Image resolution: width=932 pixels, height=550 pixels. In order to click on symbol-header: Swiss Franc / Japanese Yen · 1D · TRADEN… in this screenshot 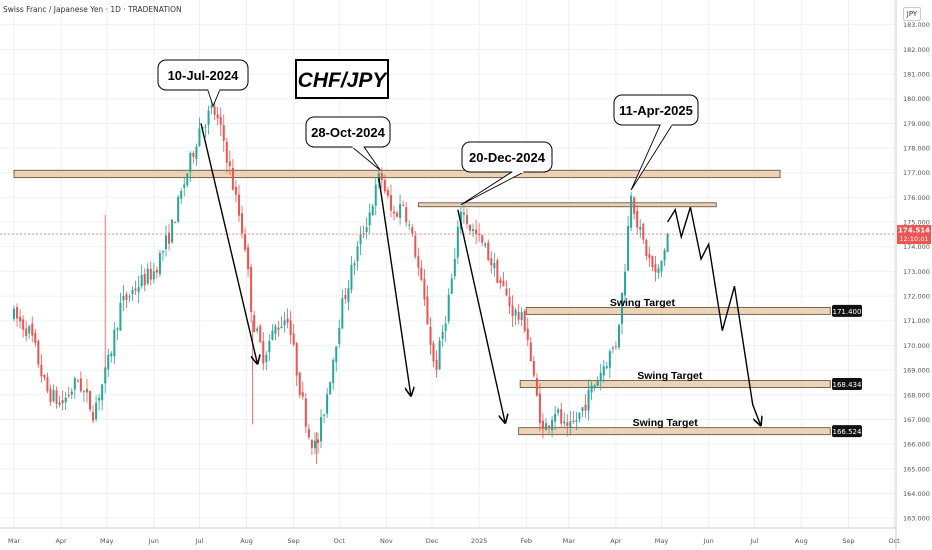, I will do `click(92, 9)`.